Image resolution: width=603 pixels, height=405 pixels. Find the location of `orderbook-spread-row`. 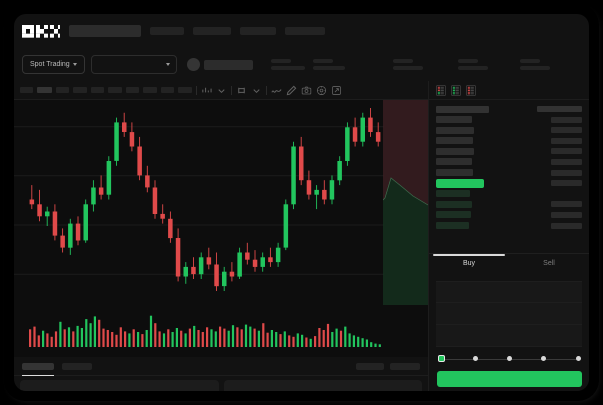

orderbook-spread-row is located at coordinates (509, 183).